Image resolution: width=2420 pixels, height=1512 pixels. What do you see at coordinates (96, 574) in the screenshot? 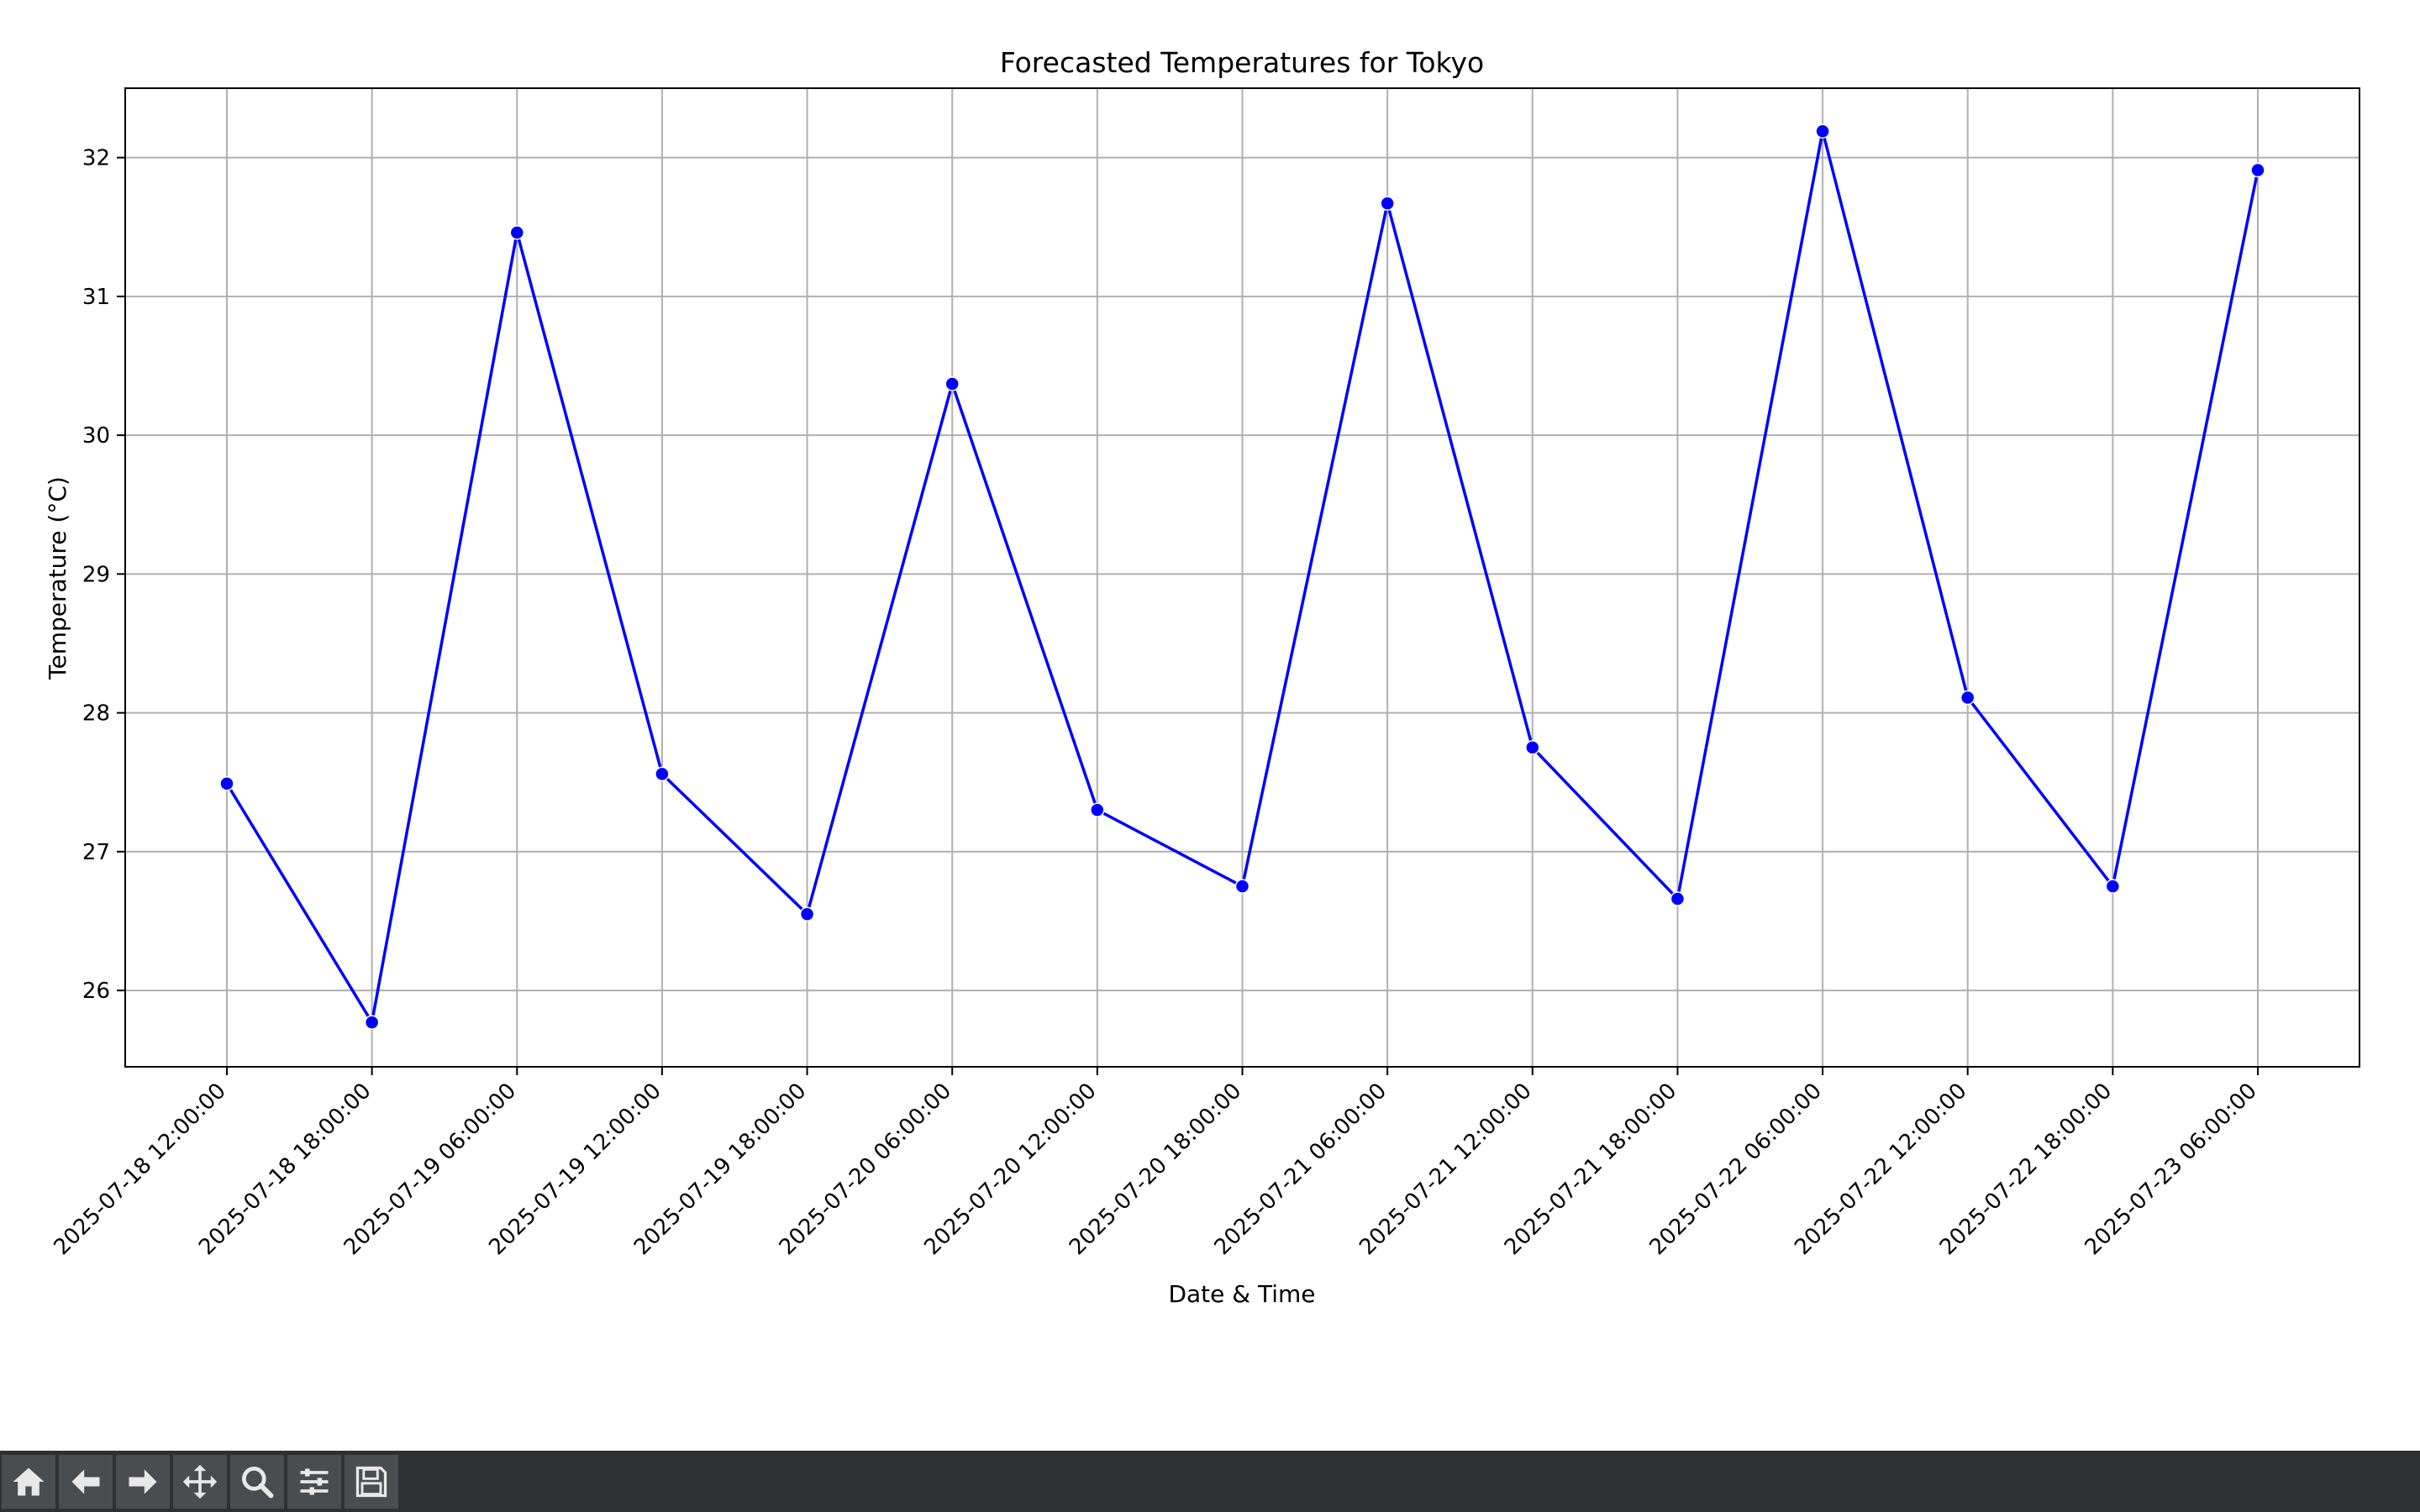
I see `y-tick-label: 29` at bounding box center [96, 574].